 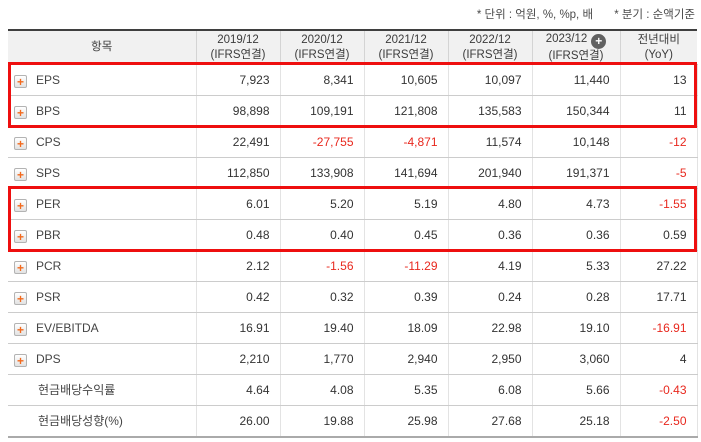 I want to click on value-cell: 0.45, so click(x=405, y=235).